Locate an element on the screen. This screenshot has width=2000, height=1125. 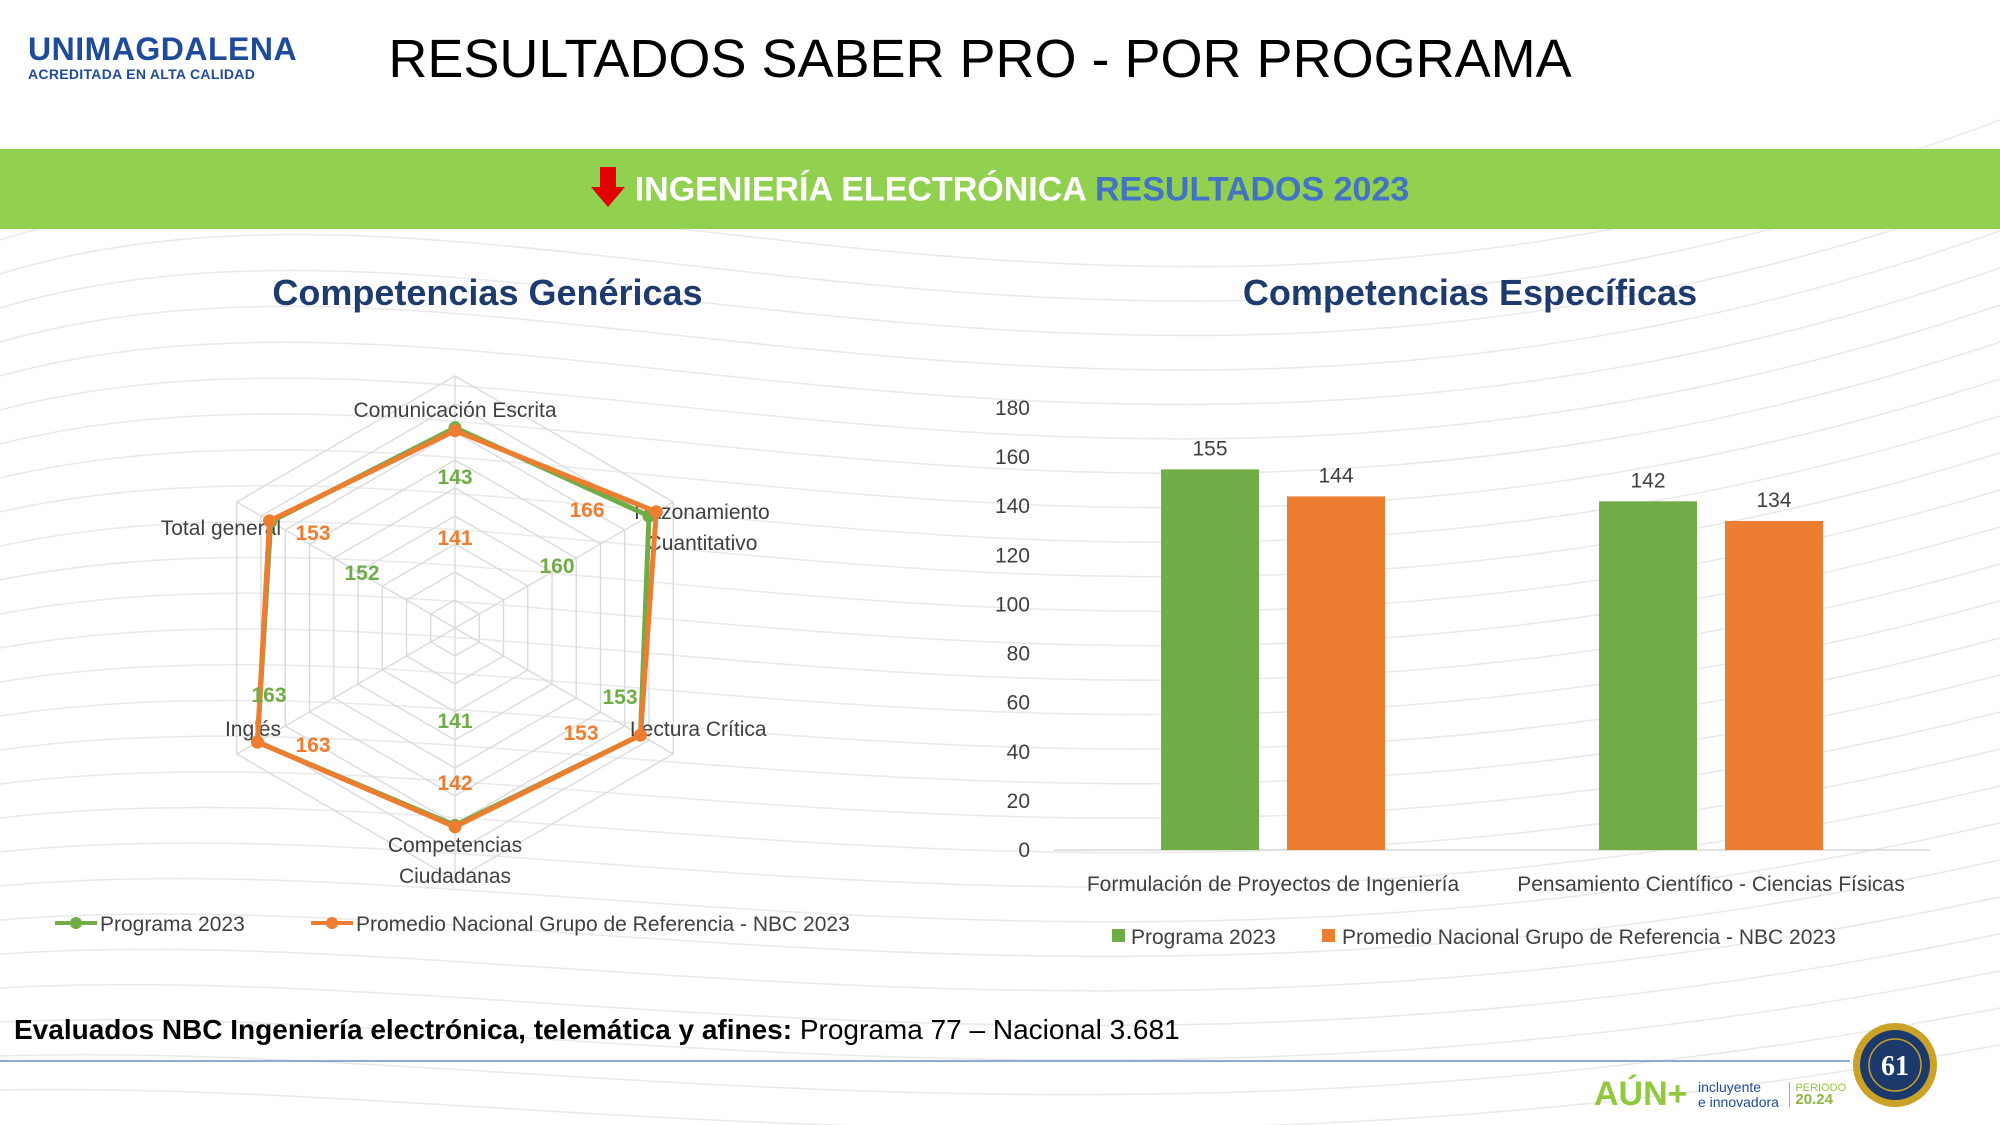
bar-y-tick-label: 120 is located at coordinates (1012, 555).